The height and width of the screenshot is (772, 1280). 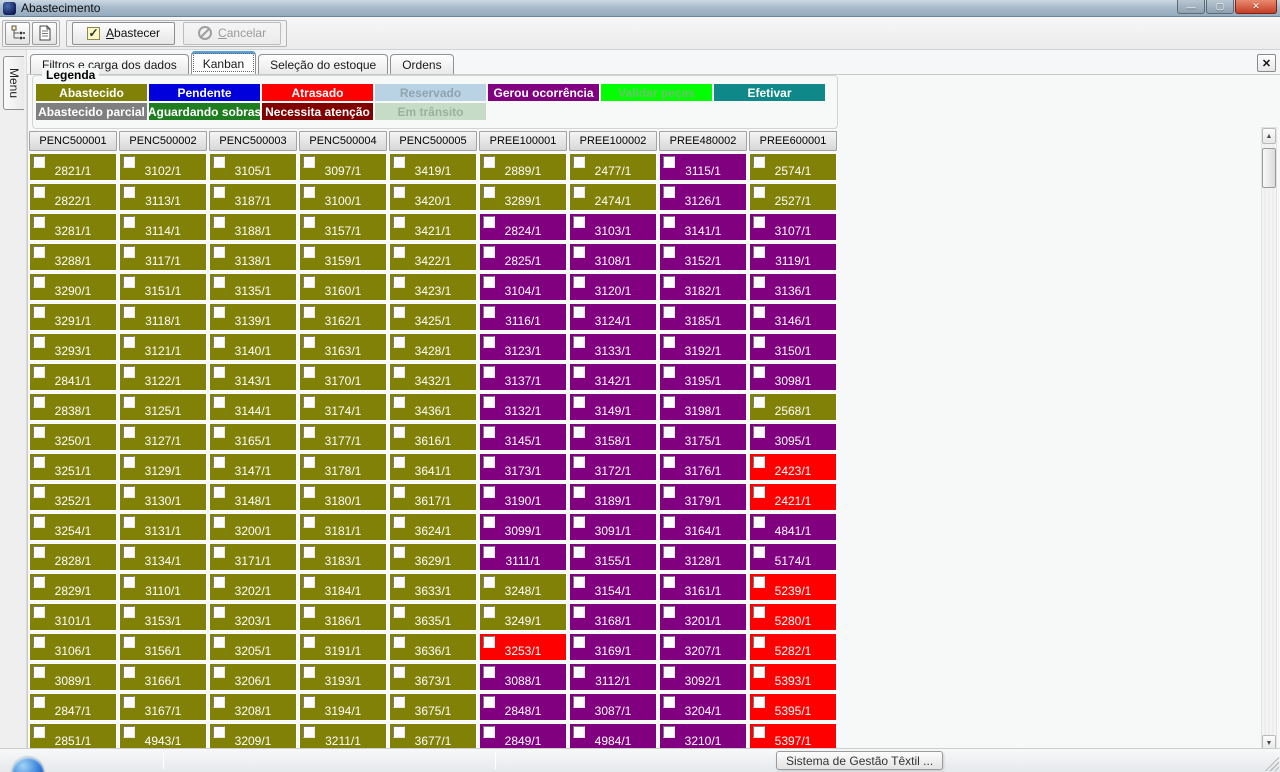 I want to click on kanban-card-abastecido: 3140/1, so click(x=253, y=347).